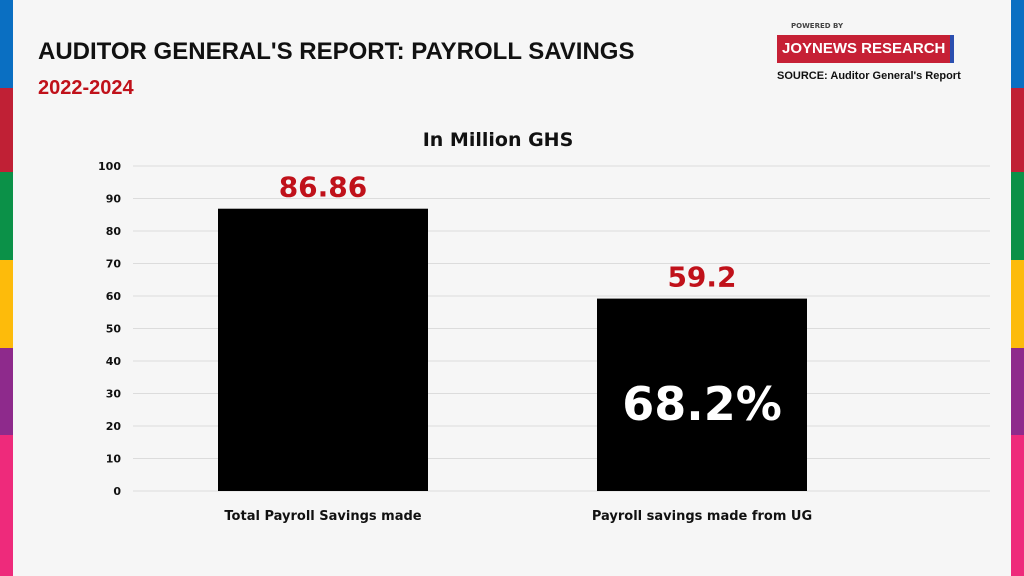 The width and height of the screenshot is (1024, 576). What do you see at coordinates (701, 277) in the screenshot?
I see `data-label: 59.2` at bounding box center [701, 277].